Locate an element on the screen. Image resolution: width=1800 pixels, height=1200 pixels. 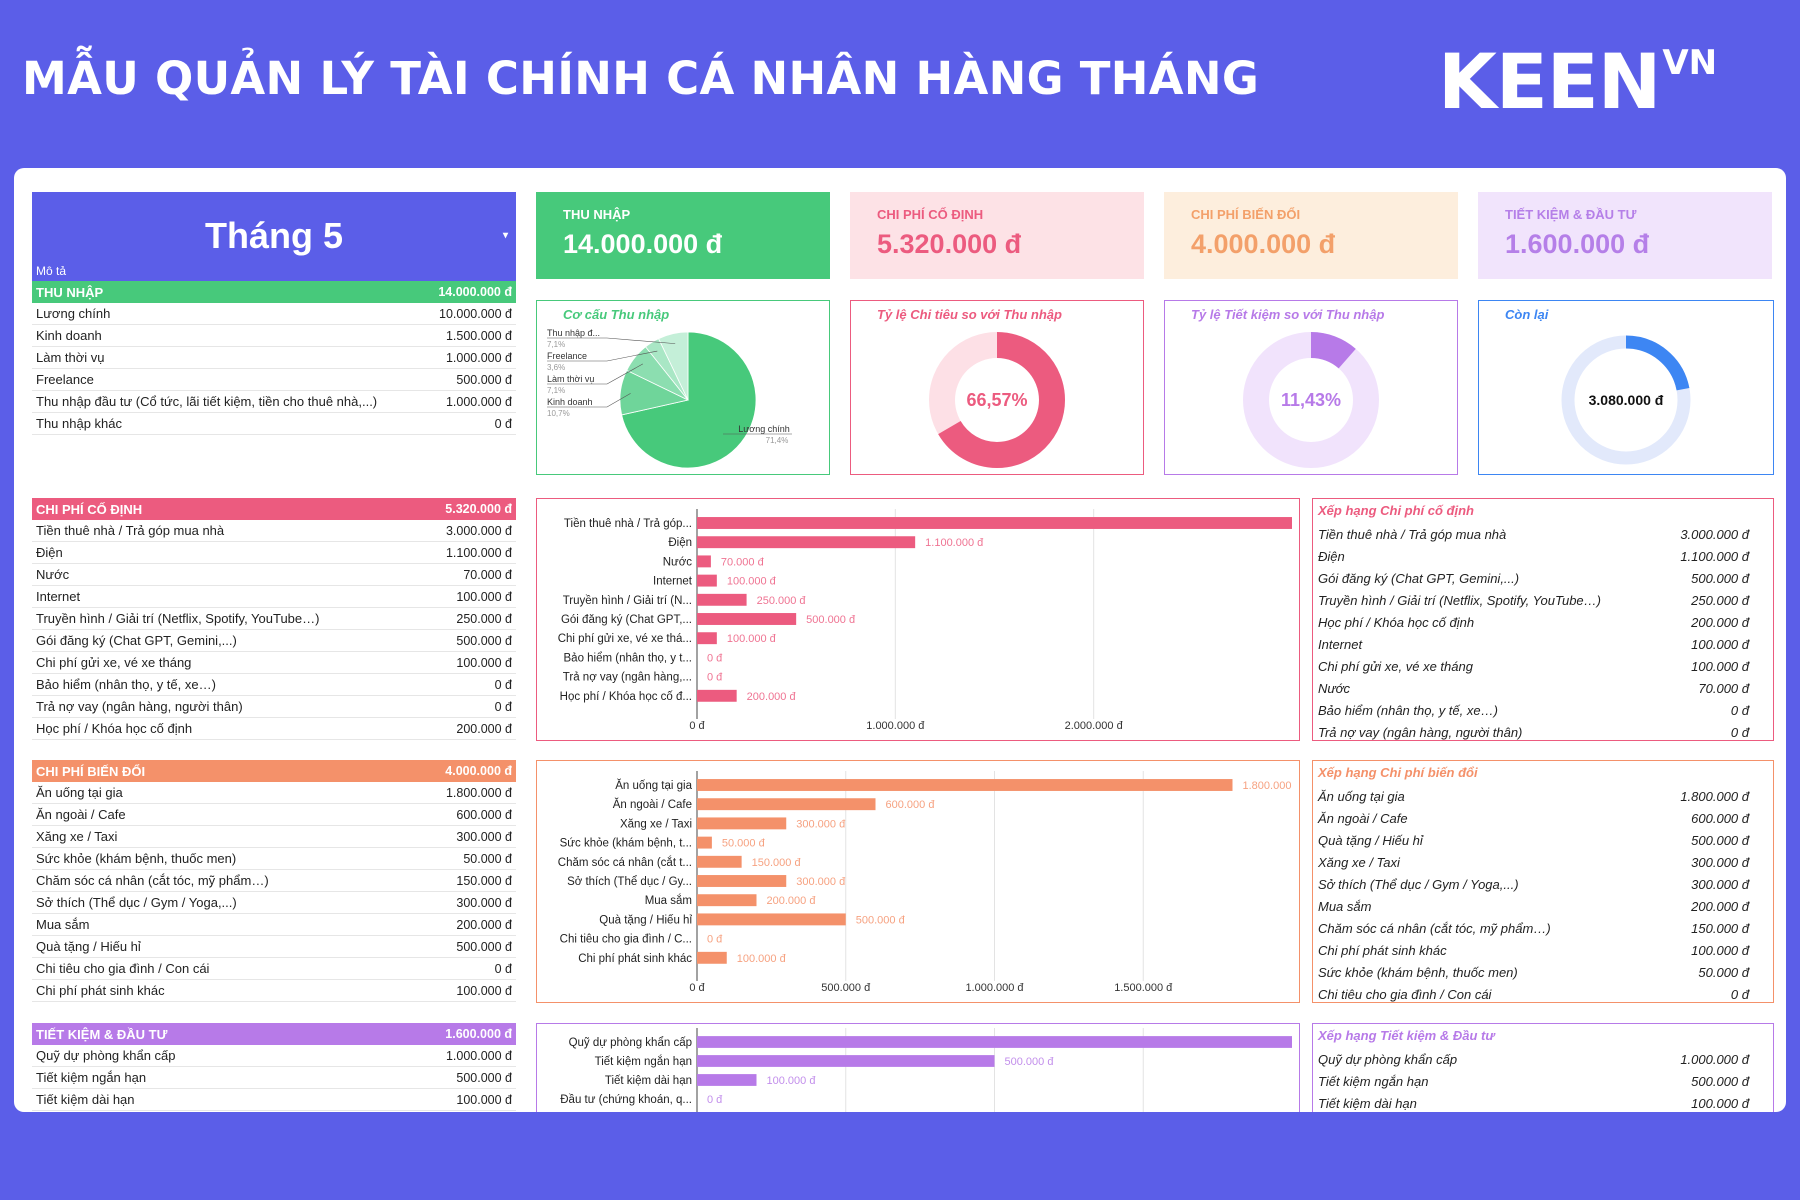
ranking-value: 500.000 đ is located at coordinates (1720, 840).